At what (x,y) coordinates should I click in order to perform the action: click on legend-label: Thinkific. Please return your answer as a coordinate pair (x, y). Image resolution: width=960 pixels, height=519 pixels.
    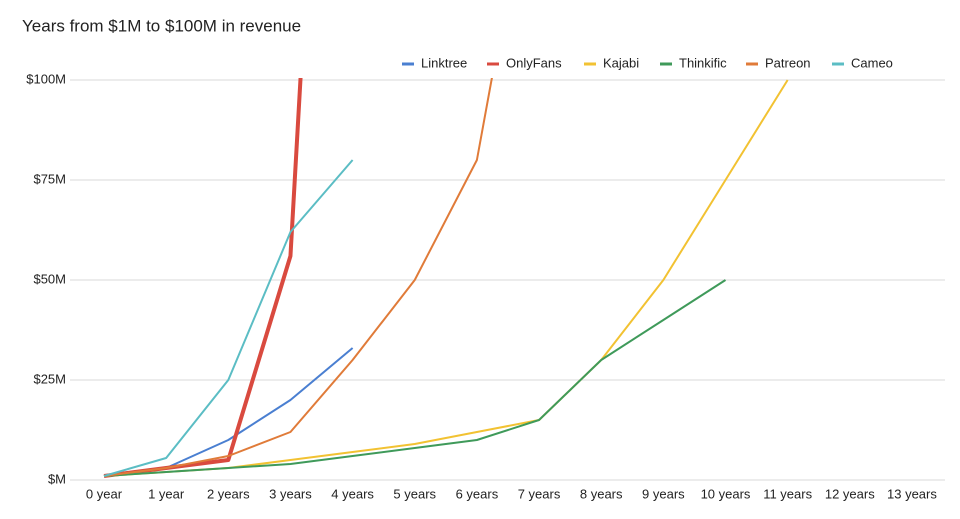
    Looking at the image, I should click on (703, 62).